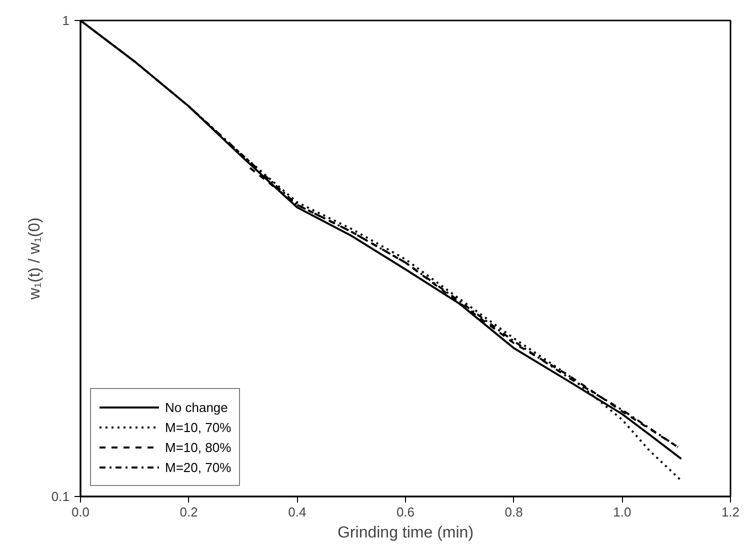 The height and width of the screenshot is (556, 745). What do you see at coordinates (198, 467) in the screenshot?
I see `legend-label: M=20, 70%` at bounding box center [198, 467].